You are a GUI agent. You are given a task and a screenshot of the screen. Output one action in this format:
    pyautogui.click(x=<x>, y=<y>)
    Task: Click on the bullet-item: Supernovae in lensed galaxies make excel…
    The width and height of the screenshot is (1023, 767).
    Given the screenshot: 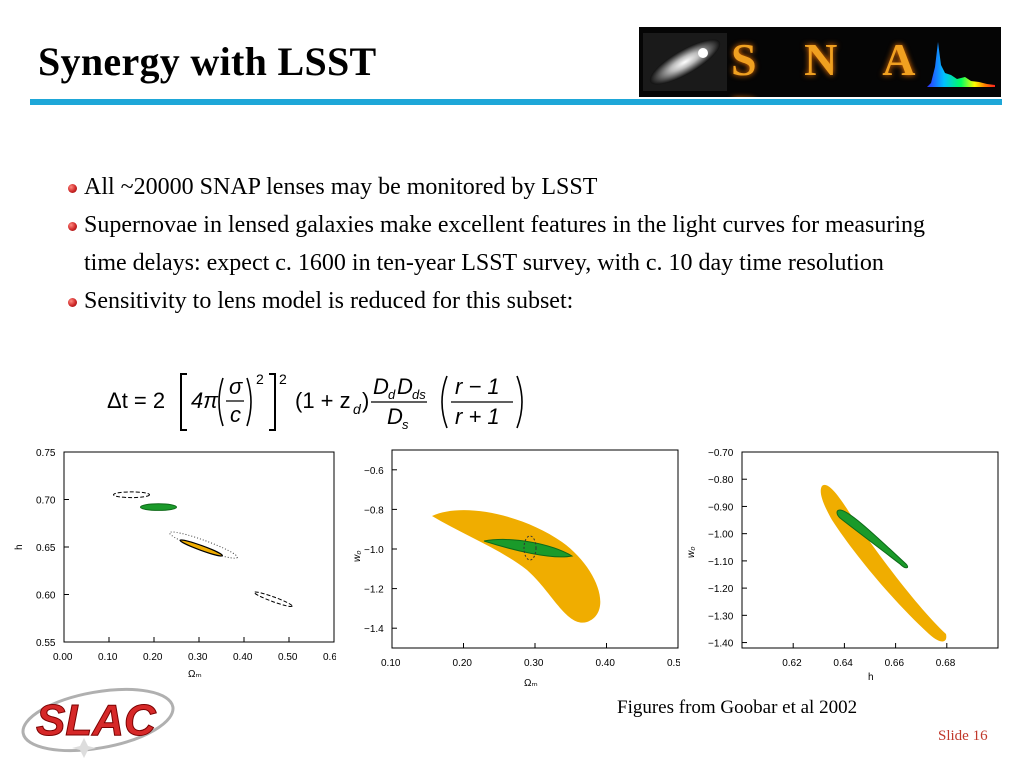 What is the action you would take?
    pyautogui.click(x=516, y=244)
    